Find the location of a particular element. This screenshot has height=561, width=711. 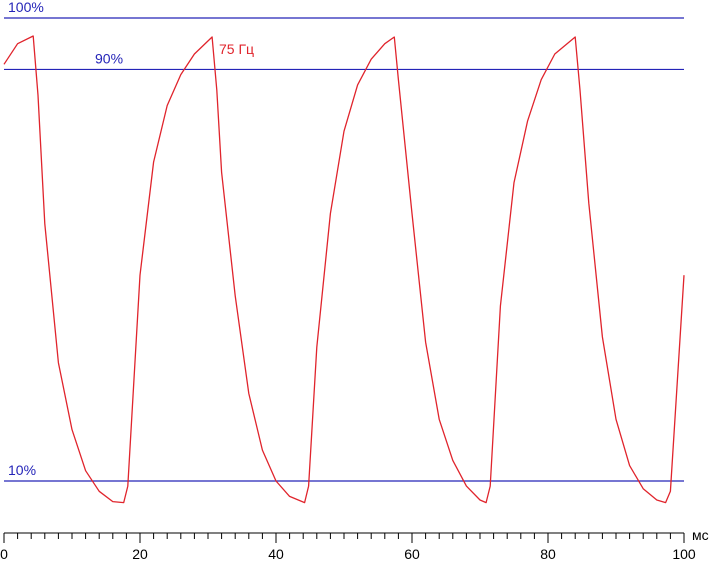

x-tick-label: 20 is located at coordinates (140, 553).